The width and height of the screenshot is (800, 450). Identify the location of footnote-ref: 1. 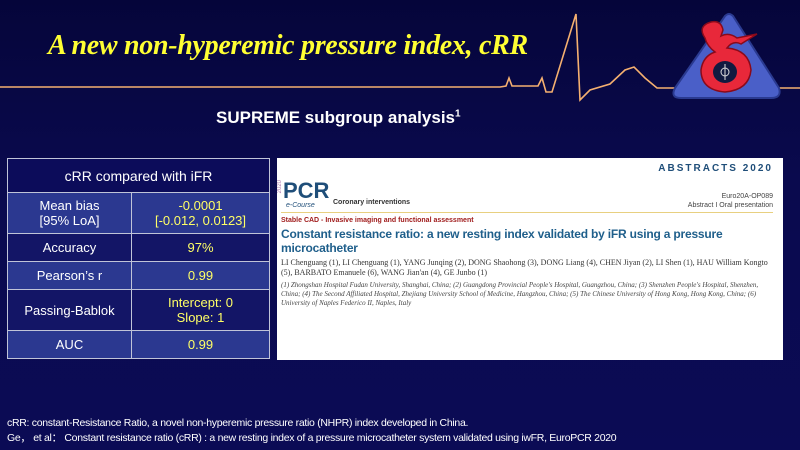
(458, 114).